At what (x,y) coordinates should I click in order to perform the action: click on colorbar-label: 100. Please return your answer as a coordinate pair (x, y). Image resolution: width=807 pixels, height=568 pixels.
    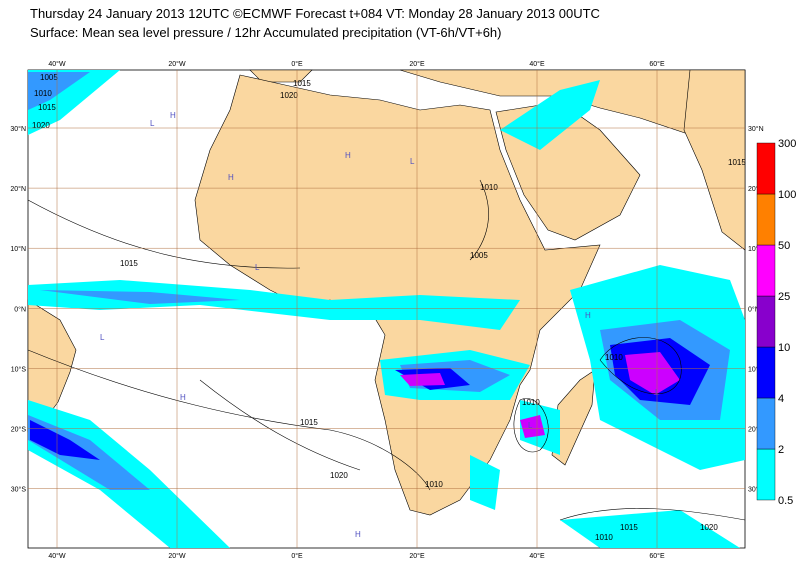
    Looking at the image, I should click on (787, 195).